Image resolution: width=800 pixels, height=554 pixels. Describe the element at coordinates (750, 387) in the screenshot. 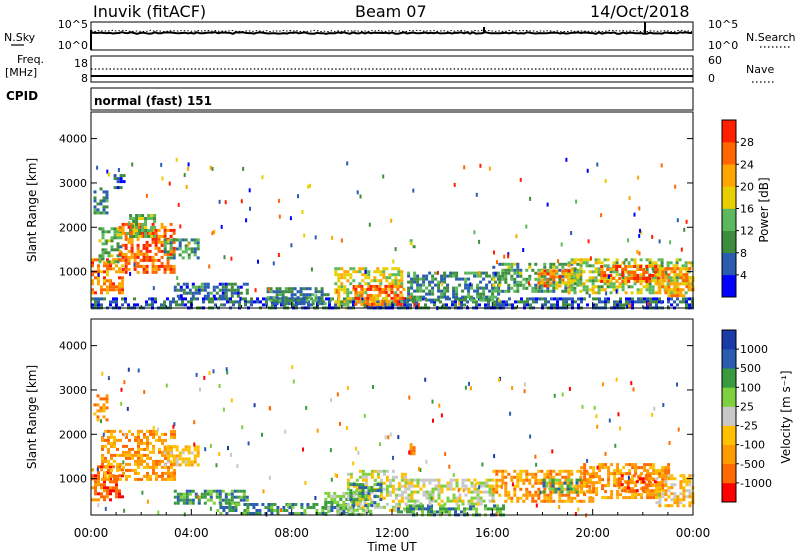

I see `velocity-colorbar-tick-label: 100` at that location.